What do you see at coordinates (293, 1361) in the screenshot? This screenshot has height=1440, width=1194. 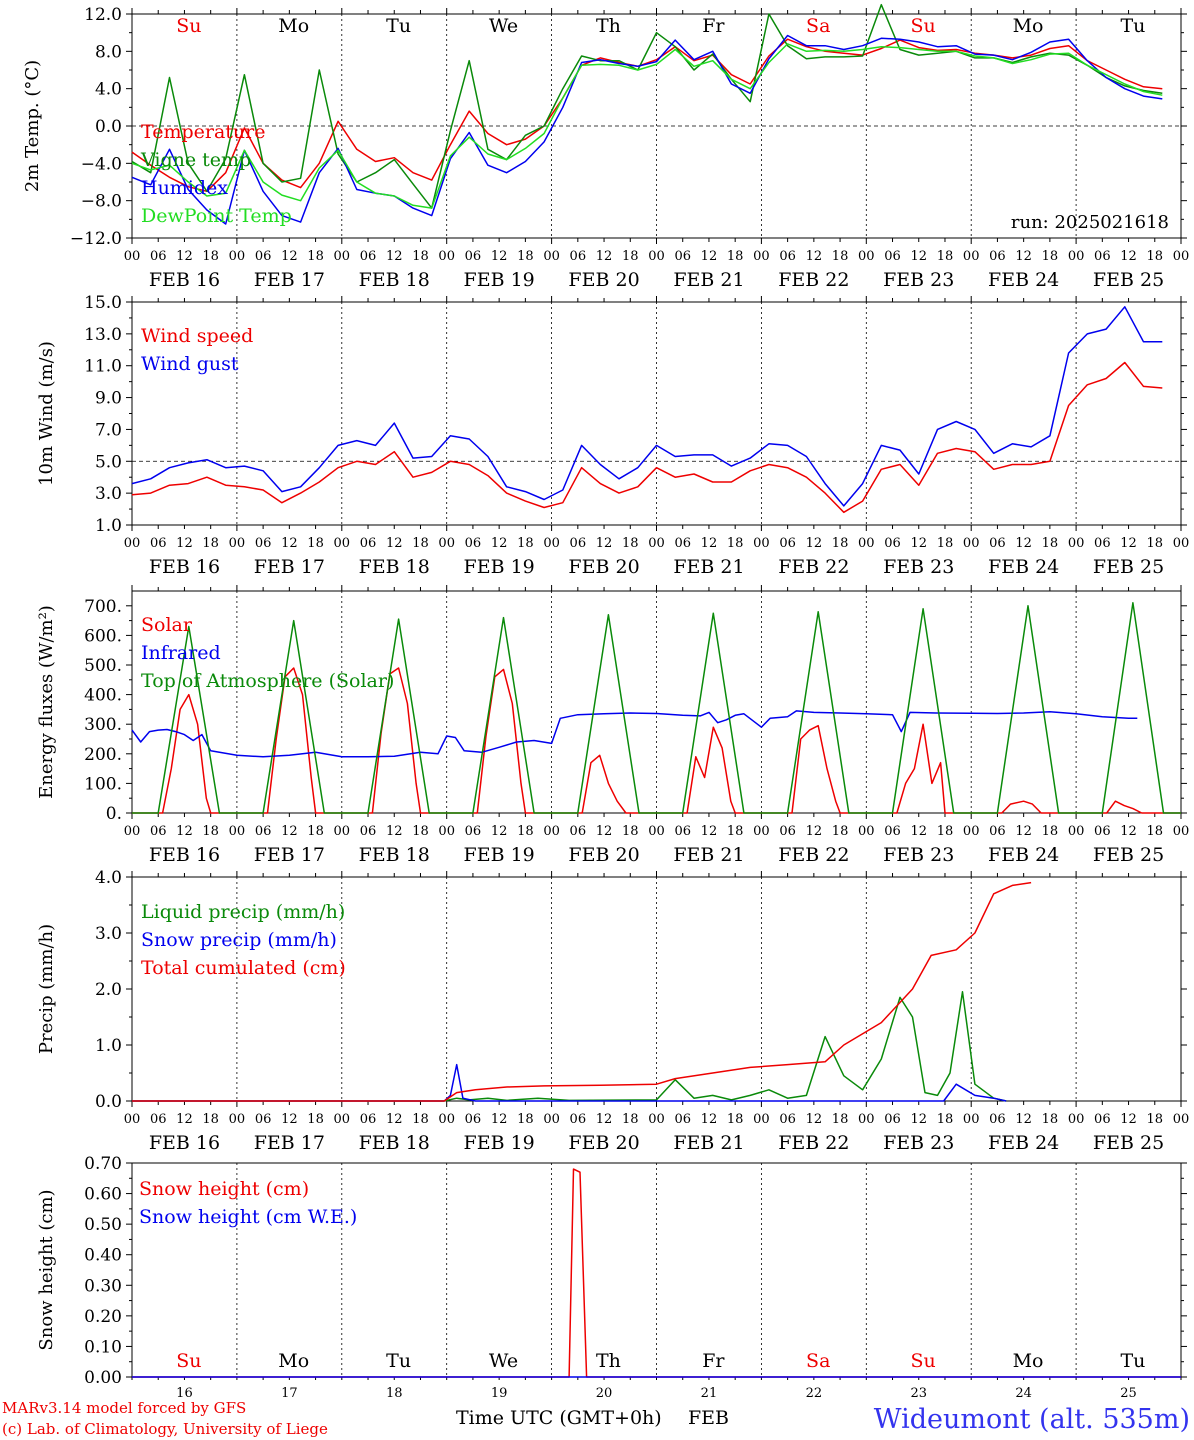 I see `weekday-label: Mo` at bounding box center [293, 1361].